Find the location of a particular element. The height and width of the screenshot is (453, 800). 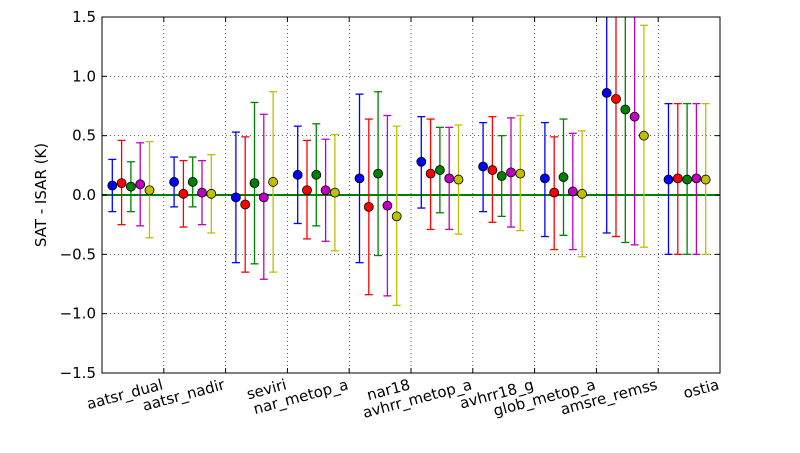

x-tick-label: ostia is located at coordinates (701, 388).